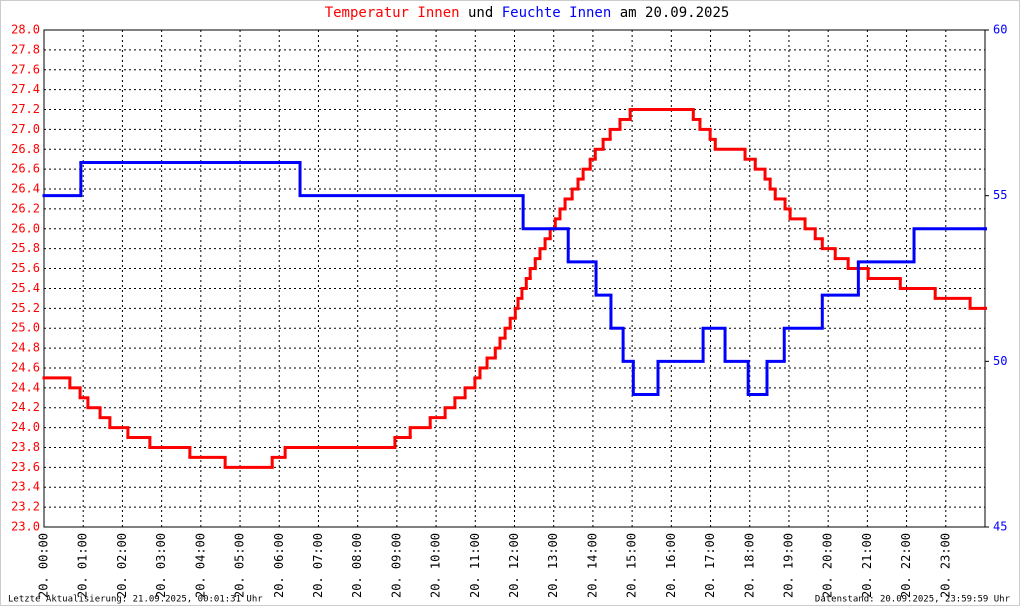  Describe the element at coordinates (906, 565) in the screenshot. I see `x-tick-label: 20. 22:00` at that location.